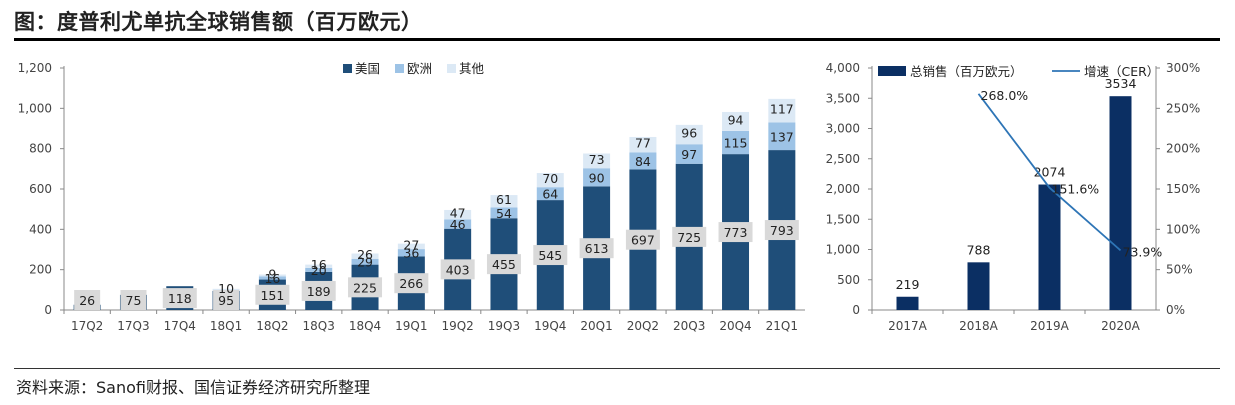 The image size is (1235, 405). I want to click on right-chart-legend-label-total: 总销售（百万欧元）, so click(966, 71).